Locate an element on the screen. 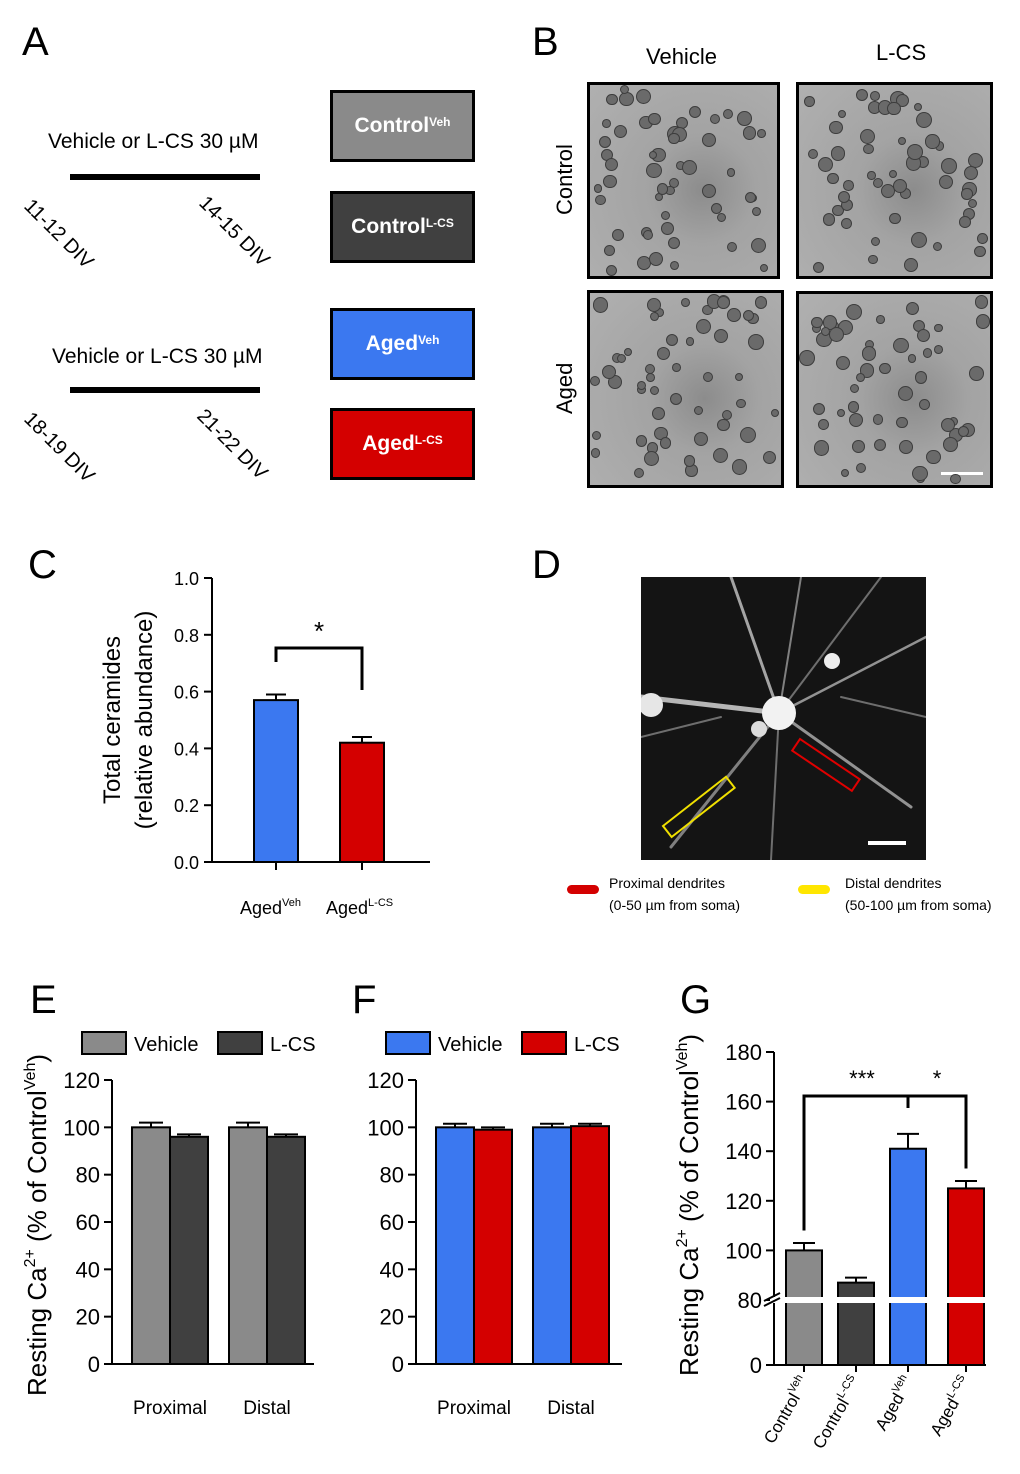 This screenshot has height=1474, width=1020. y-axis-label: Resting Ca2+ (% of ControlVeh) is located at coordinates (689, 1205).